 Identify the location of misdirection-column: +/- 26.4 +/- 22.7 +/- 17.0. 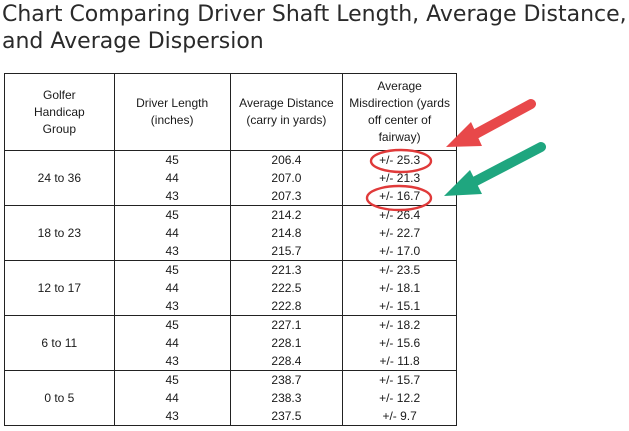
(399, 233).